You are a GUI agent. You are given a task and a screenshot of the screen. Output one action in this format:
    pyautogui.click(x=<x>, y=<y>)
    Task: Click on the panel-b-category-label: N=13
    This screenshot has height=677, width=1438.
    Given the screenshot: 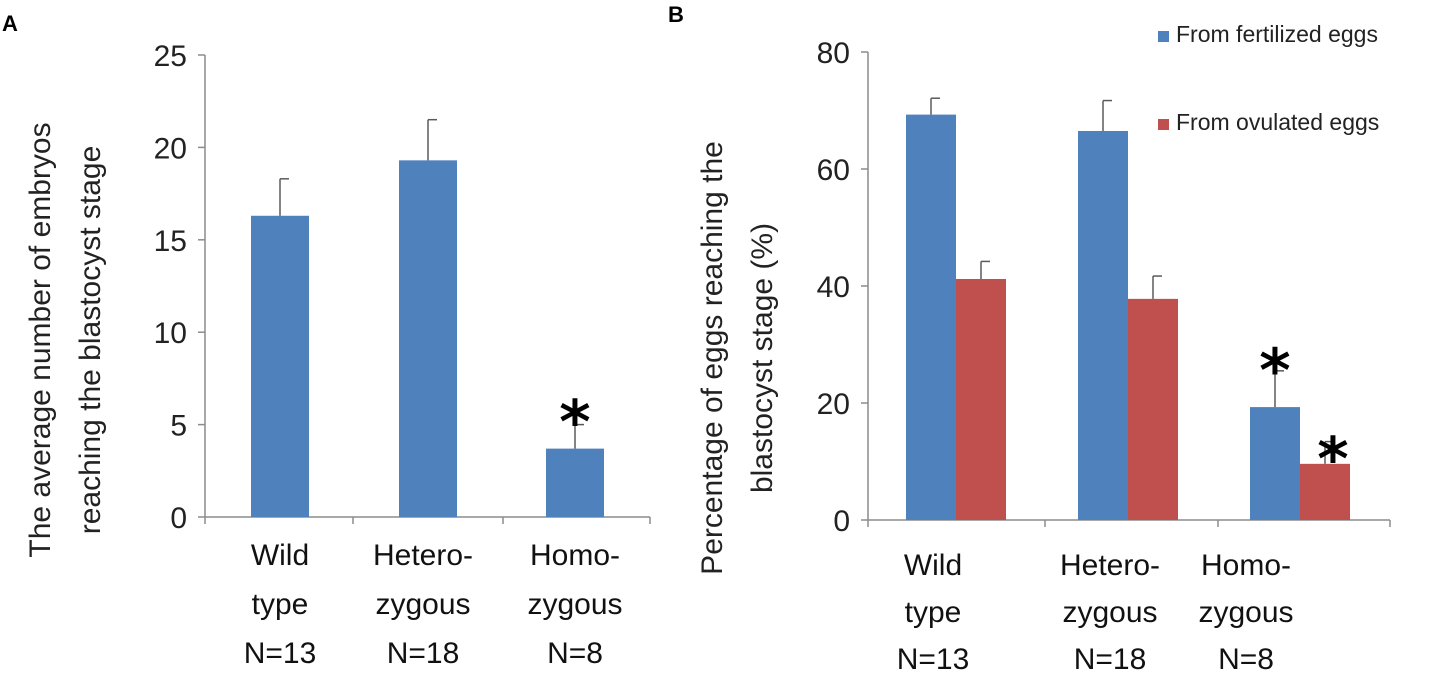 What is the action you would take?
    pyautogui.click(x=933, y=659)
    